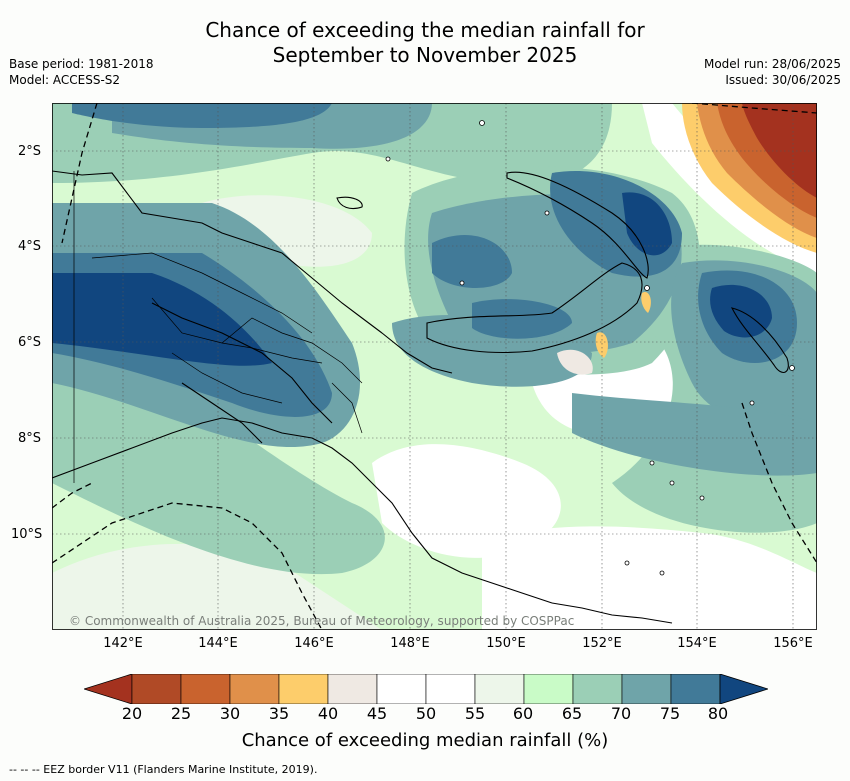  I want to click on lat-tick-4s: 4°S, so click(30, 246).